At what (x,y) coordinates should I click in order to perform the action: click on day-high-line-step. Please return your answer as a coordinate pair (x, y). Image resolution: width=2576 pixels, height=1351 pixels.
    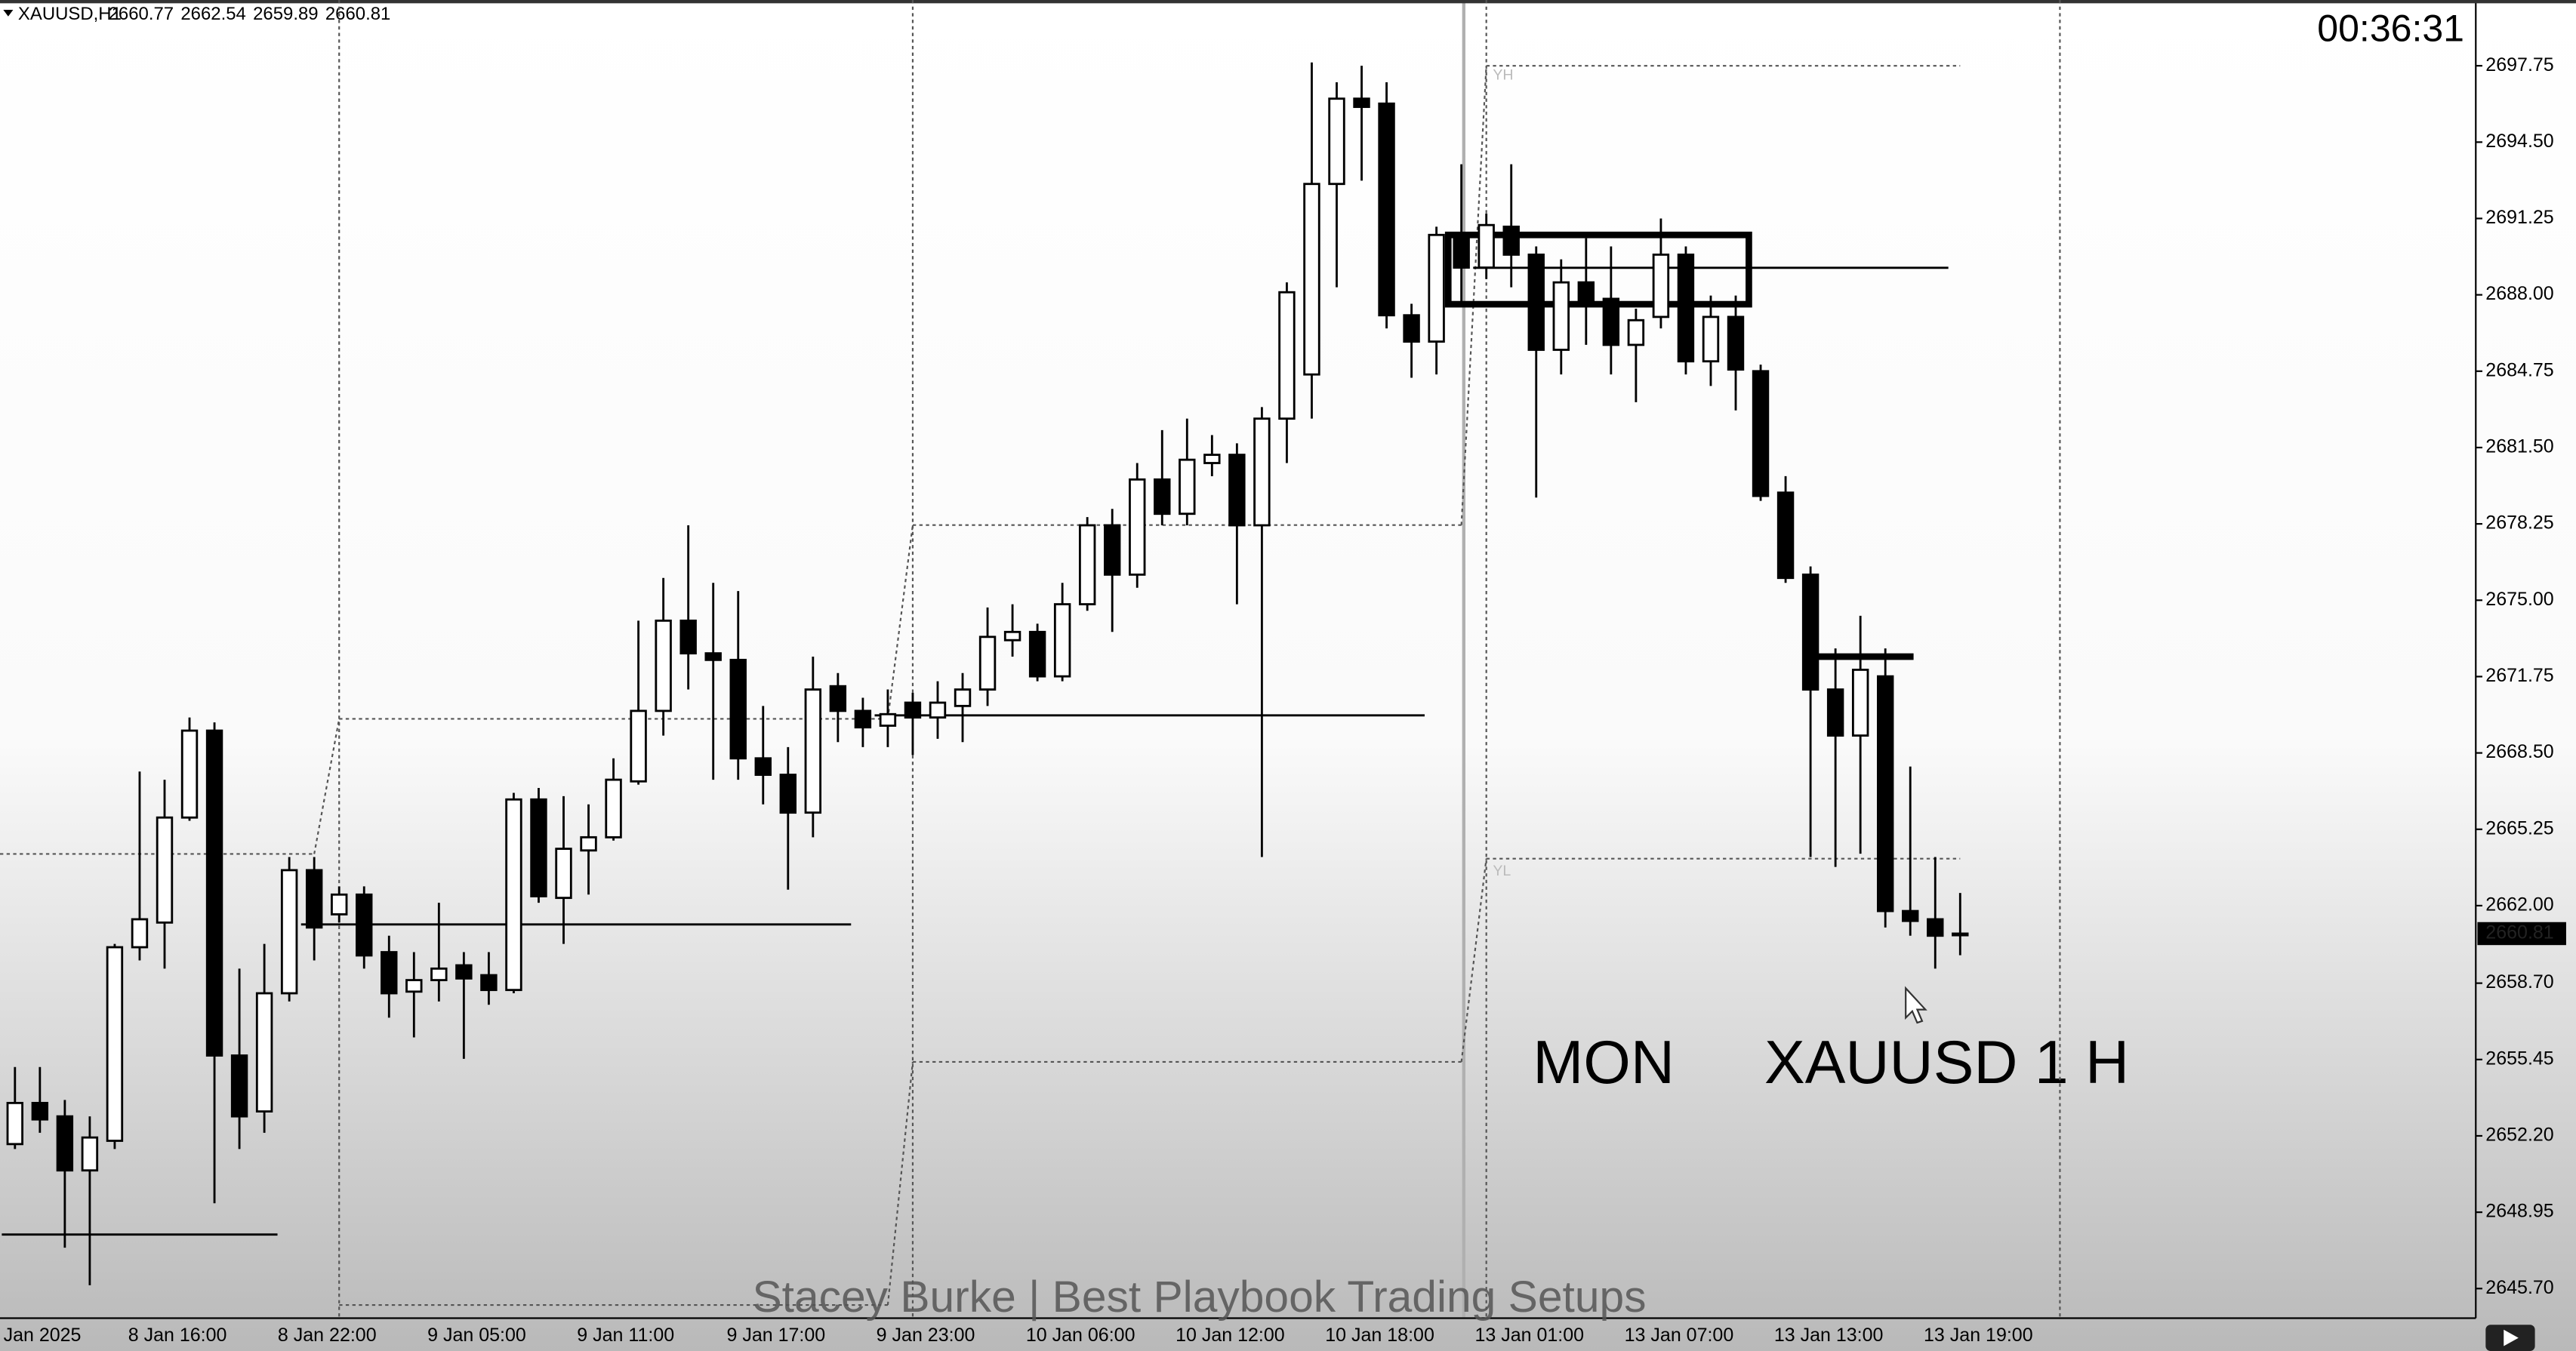
    Looking at the image, I should click on (1473, 295).